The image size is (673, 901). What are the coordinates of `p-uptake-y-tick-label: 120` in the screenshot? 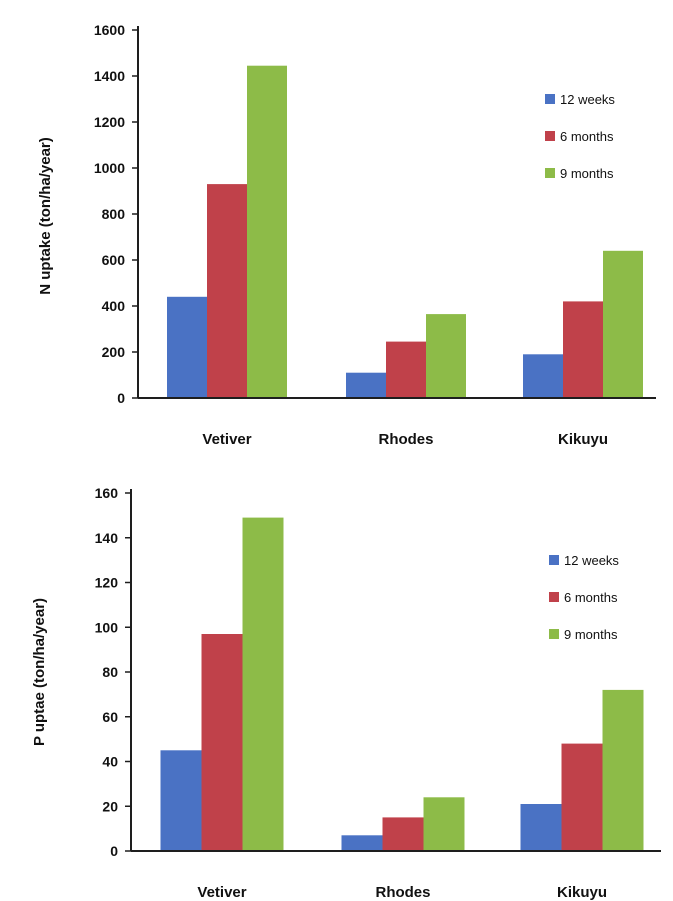 It's located at (107, 583).